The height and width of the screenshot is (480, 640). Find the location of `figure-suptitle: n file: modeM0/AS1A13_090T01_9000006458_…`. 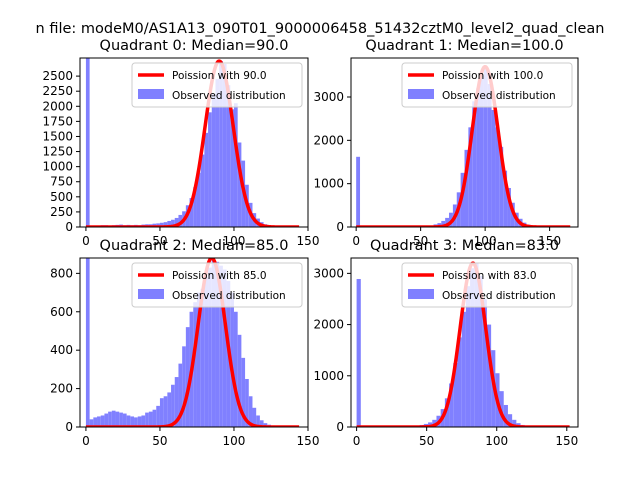

figure-suptitle: n file: modeM0/AS1A13_090T01_9000006458_… is located at coordinates (320, 29).